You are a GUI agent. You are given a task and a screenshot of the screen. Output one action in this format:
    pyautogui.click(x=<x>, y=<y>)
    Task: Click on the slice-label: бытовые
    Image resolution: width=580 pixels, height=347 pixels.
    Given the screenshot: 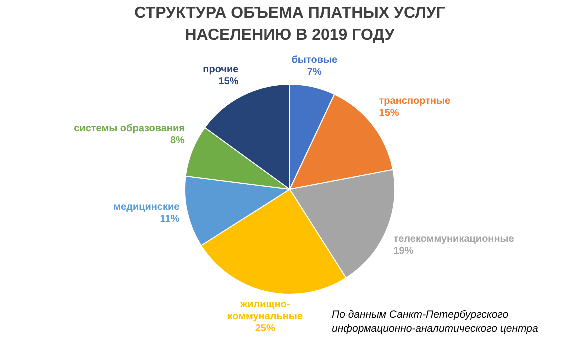 What is the action you would take?
    pyautogui.click(x=315, y=60)
    